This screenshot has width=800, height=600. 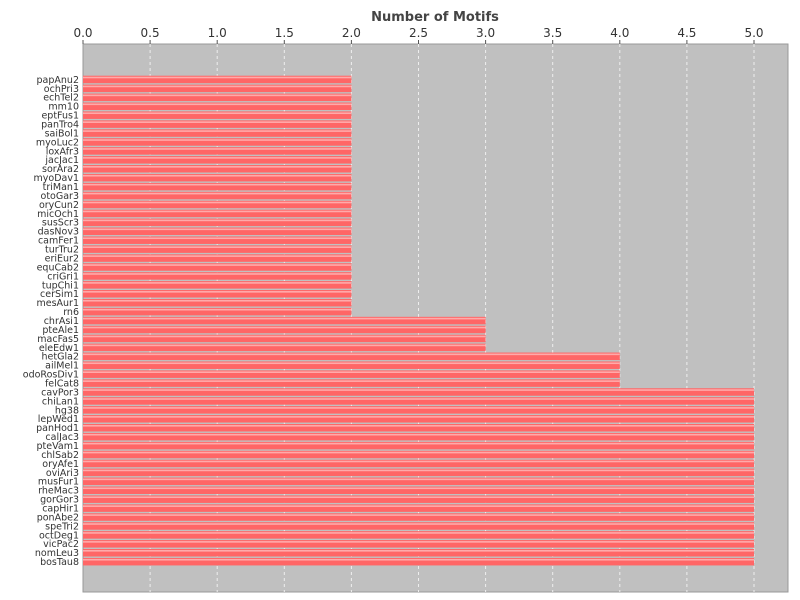 I want to click on bar-gorGor3, so click(x=418, y=499).